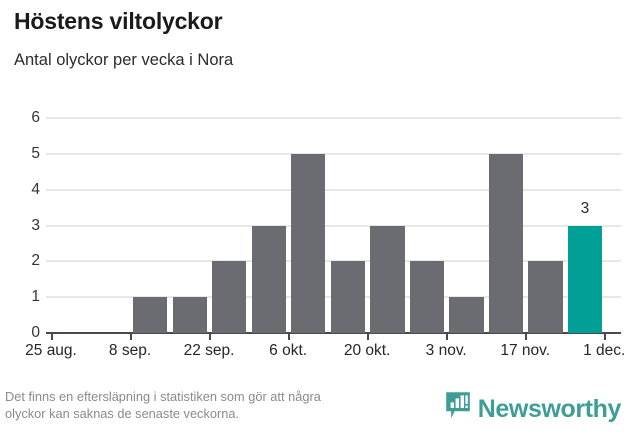  Describe the element at coordinates (35, 332) in the screenshot. I see `y-axis-tick-label: 0` at that location.